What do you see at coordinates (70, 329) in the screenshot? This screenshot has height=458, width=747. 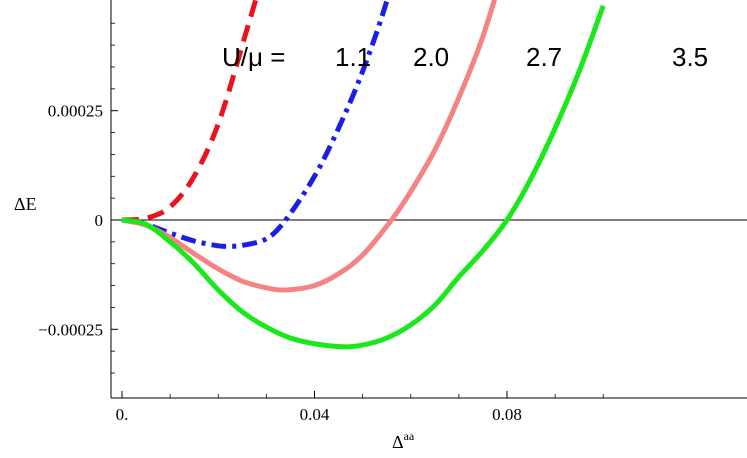 I see `y-tick-label: −0.00025` at bounding box center [70, 329].